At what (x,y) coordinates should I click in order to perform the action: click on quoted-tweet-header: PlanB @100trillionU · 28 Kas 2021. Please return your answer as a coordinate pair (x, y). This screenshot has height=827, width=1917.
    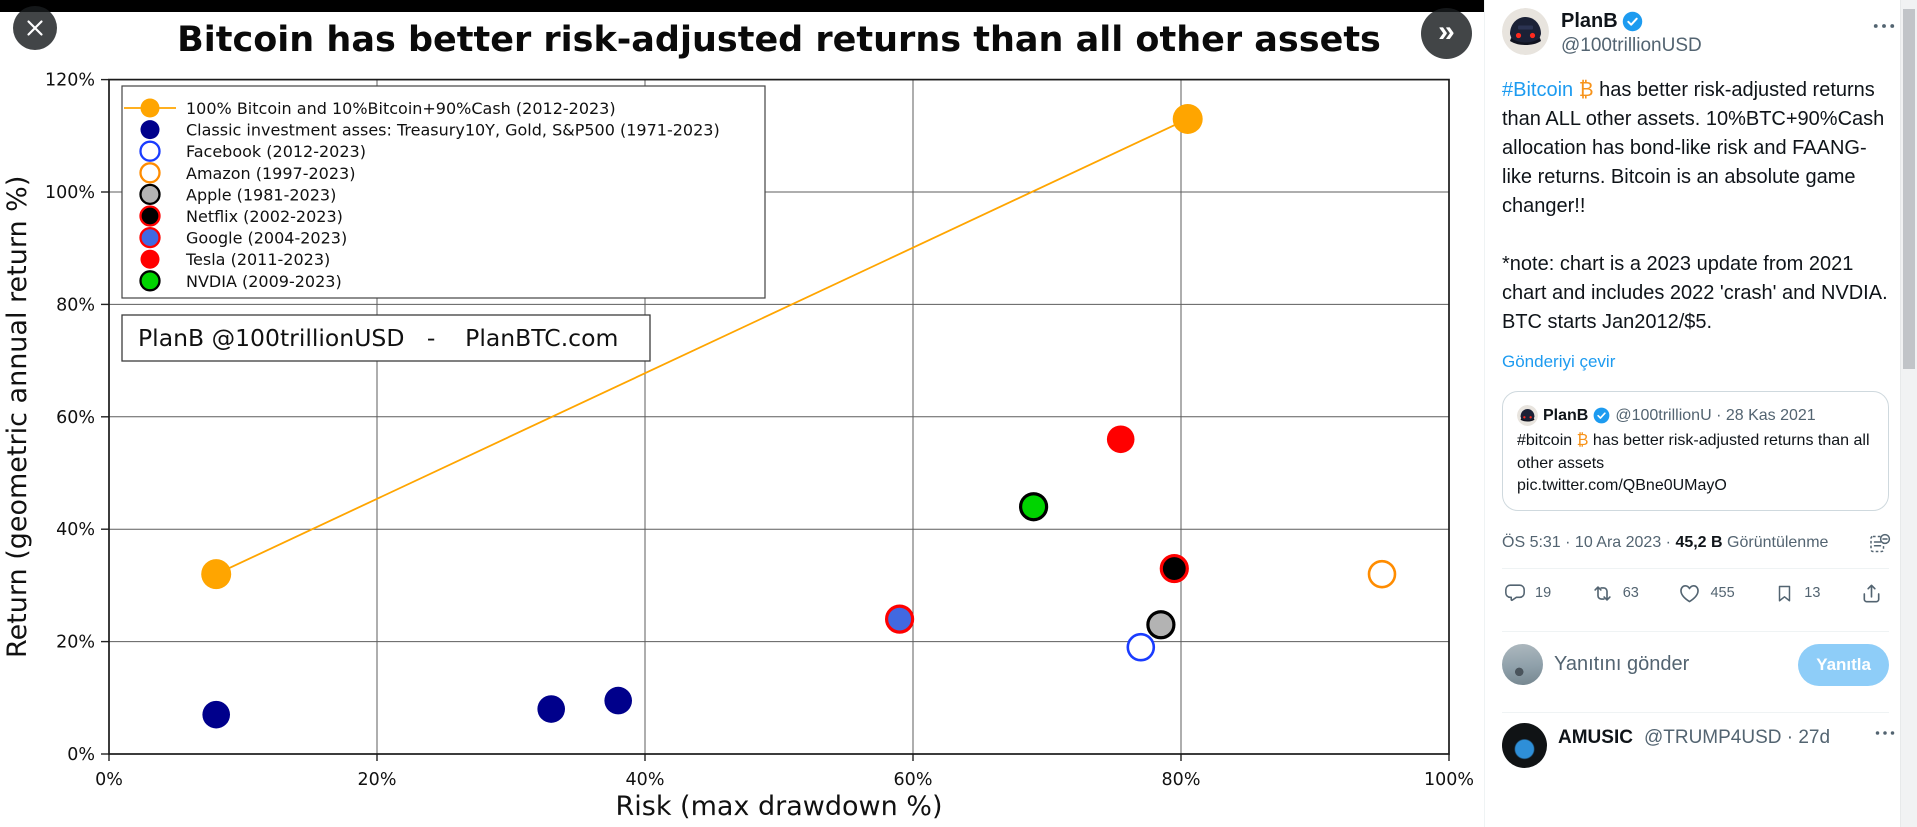
    Looking at the image, I should click on (1695, 415).